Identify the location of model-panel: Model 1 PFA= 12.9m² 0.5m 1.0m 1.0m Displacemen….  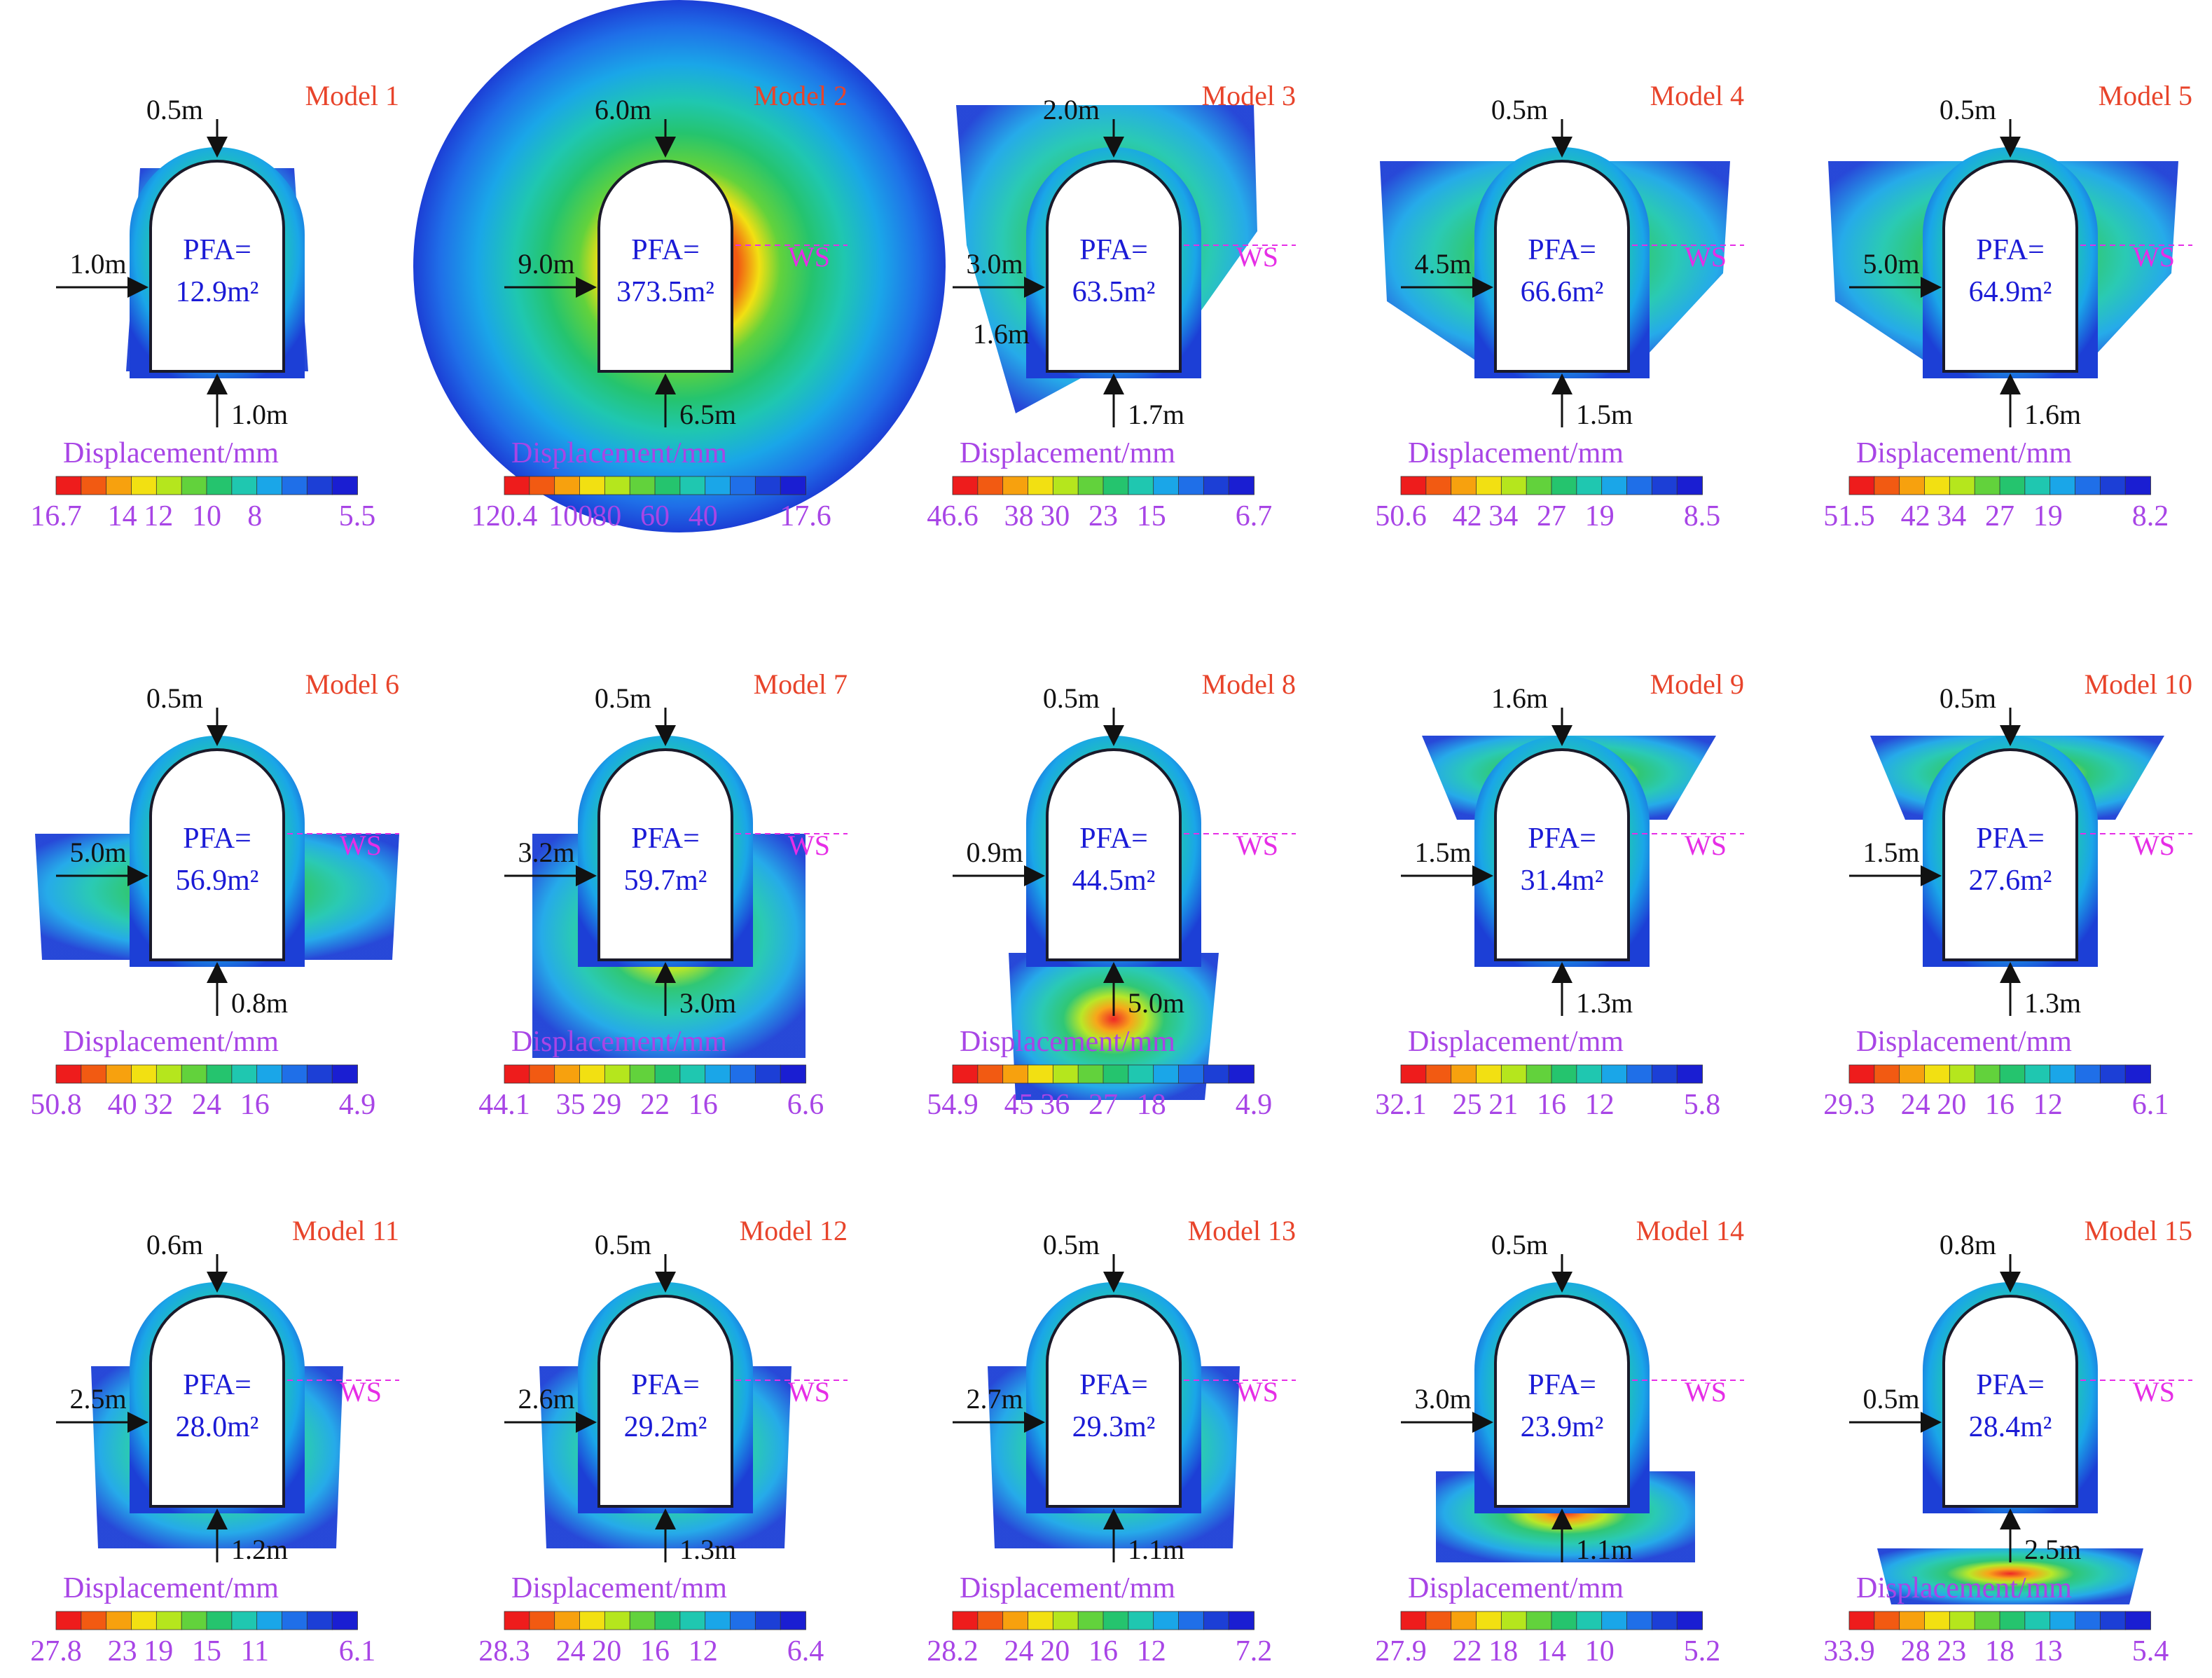
(214, 306).